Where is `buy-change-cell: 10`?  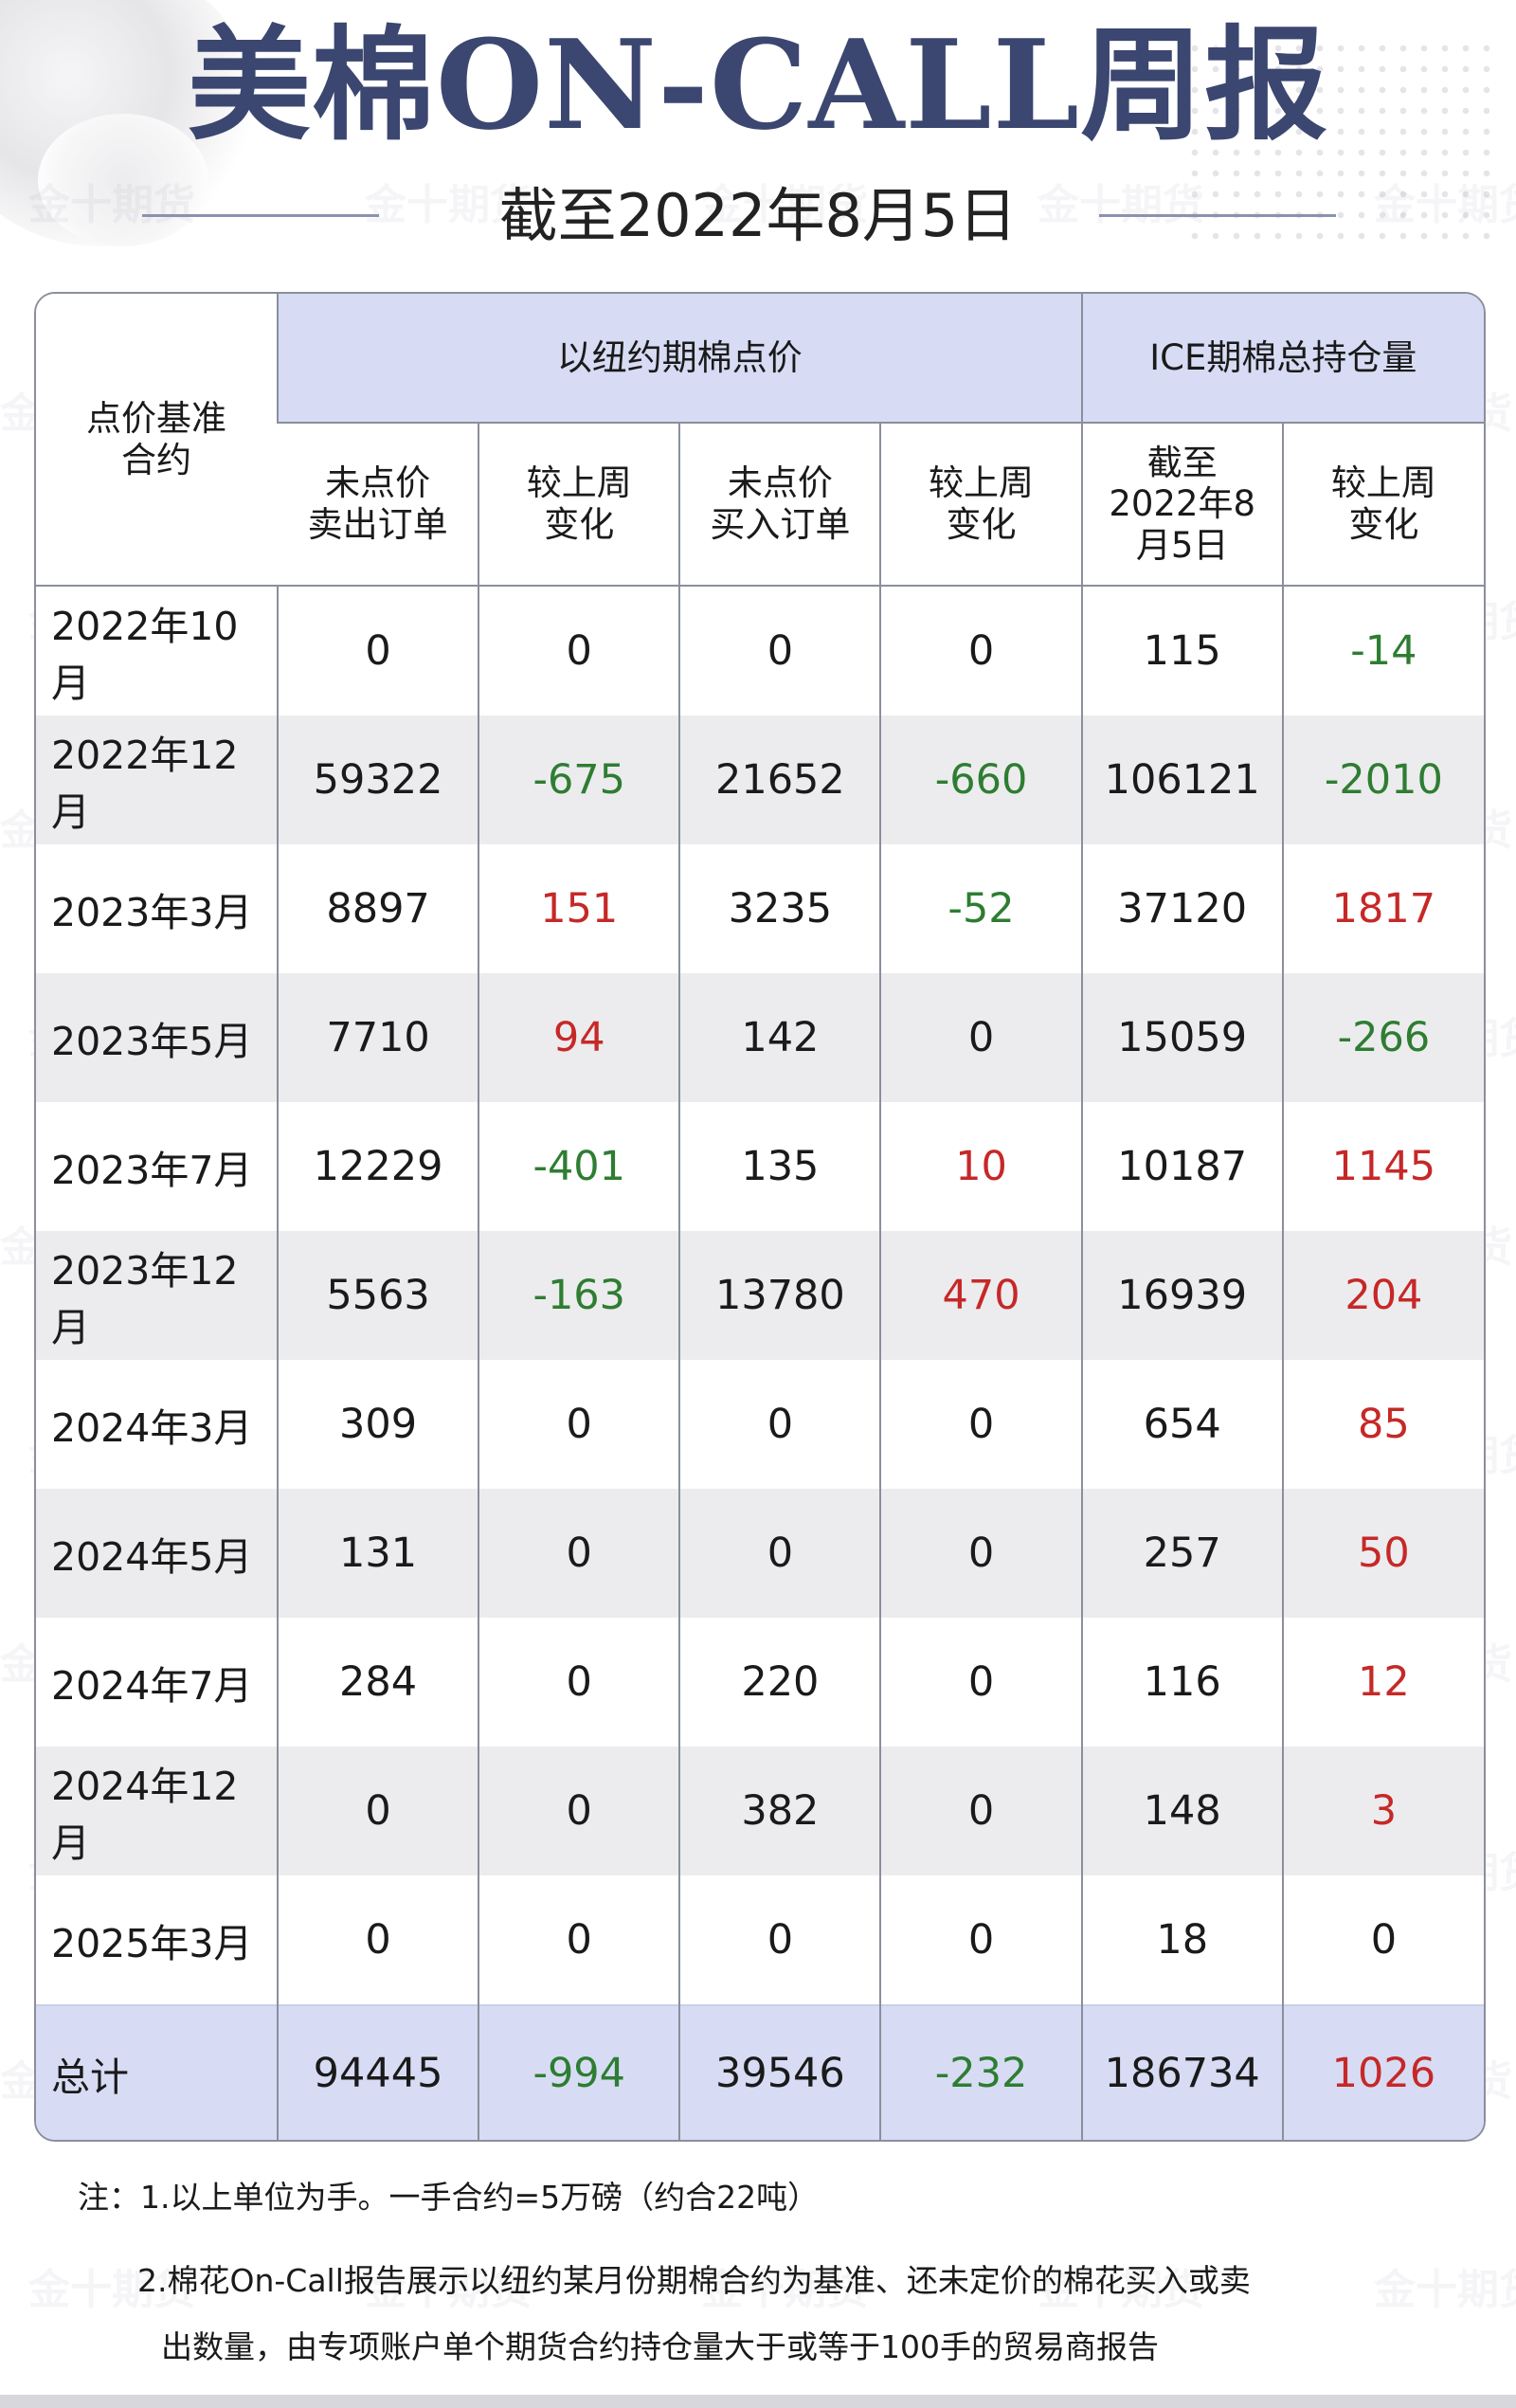
buy-change-cell: 10 is located at coordinates (980, 1167).